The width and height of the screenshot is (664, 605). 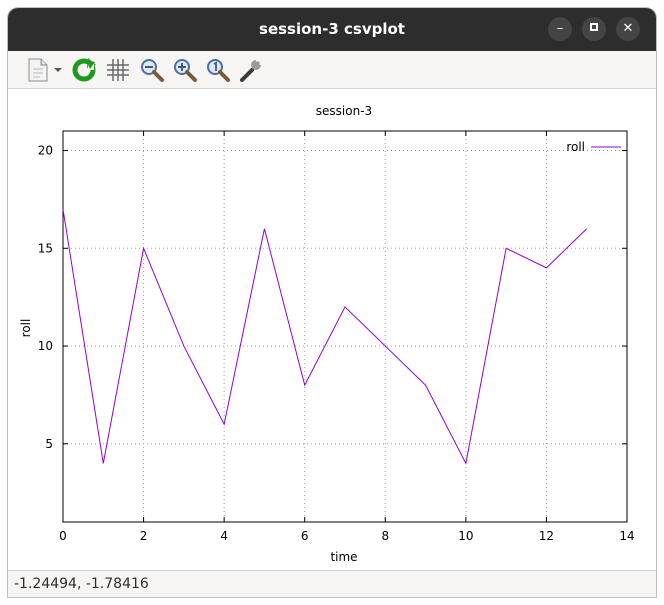 I want to click on grid-button, so click(x=118, y=70).